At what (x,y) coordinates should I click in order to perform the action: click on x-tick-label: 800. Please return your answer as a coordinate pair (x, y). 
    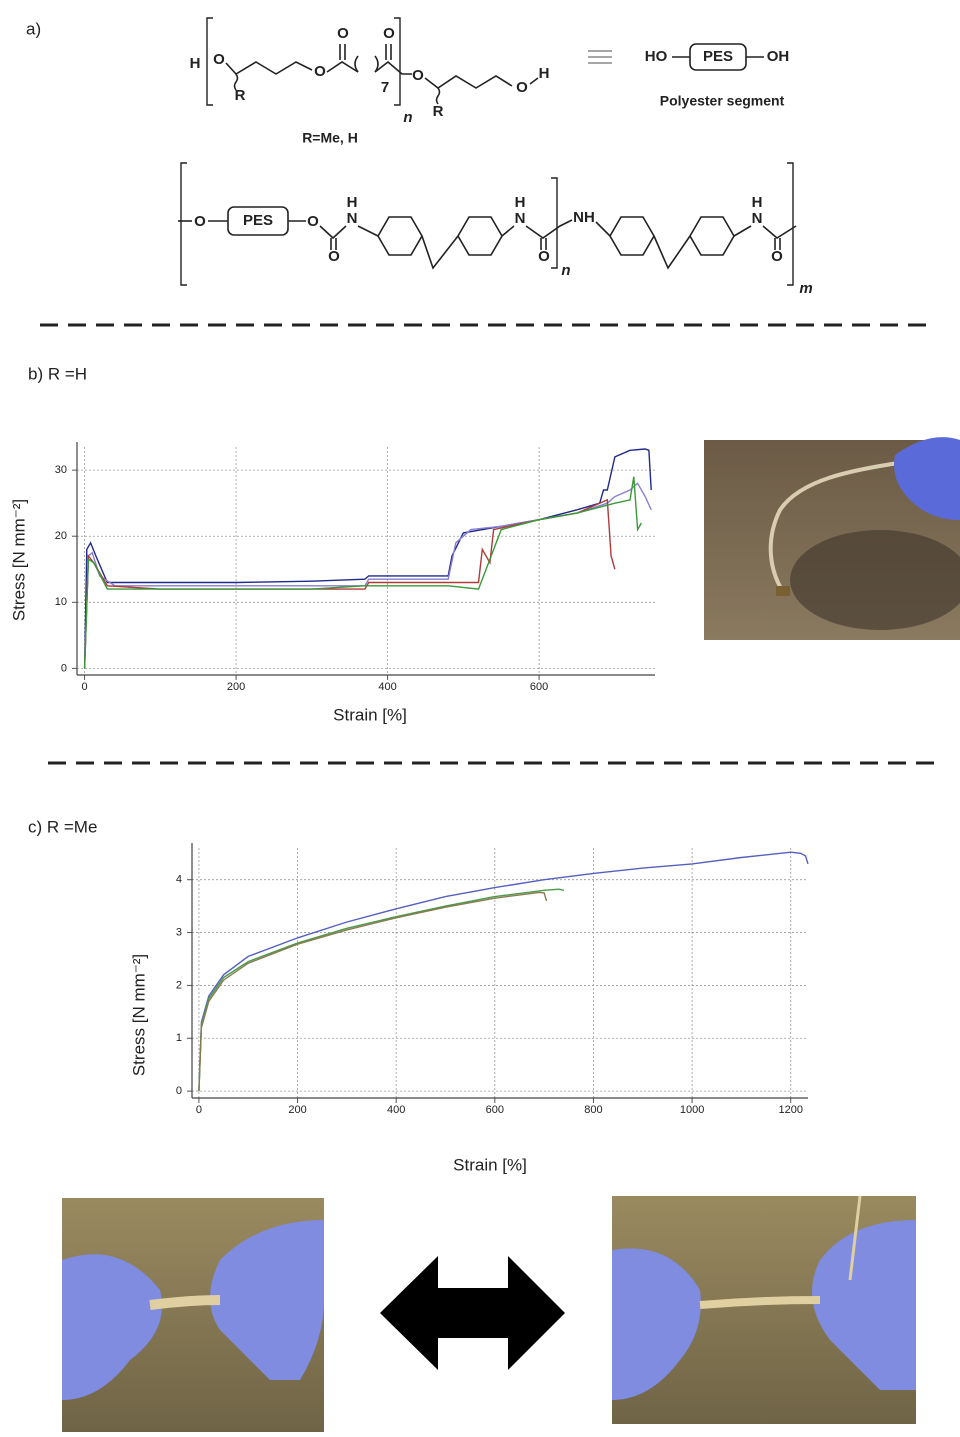
    Looking at the image, I should click on (593, 1110).